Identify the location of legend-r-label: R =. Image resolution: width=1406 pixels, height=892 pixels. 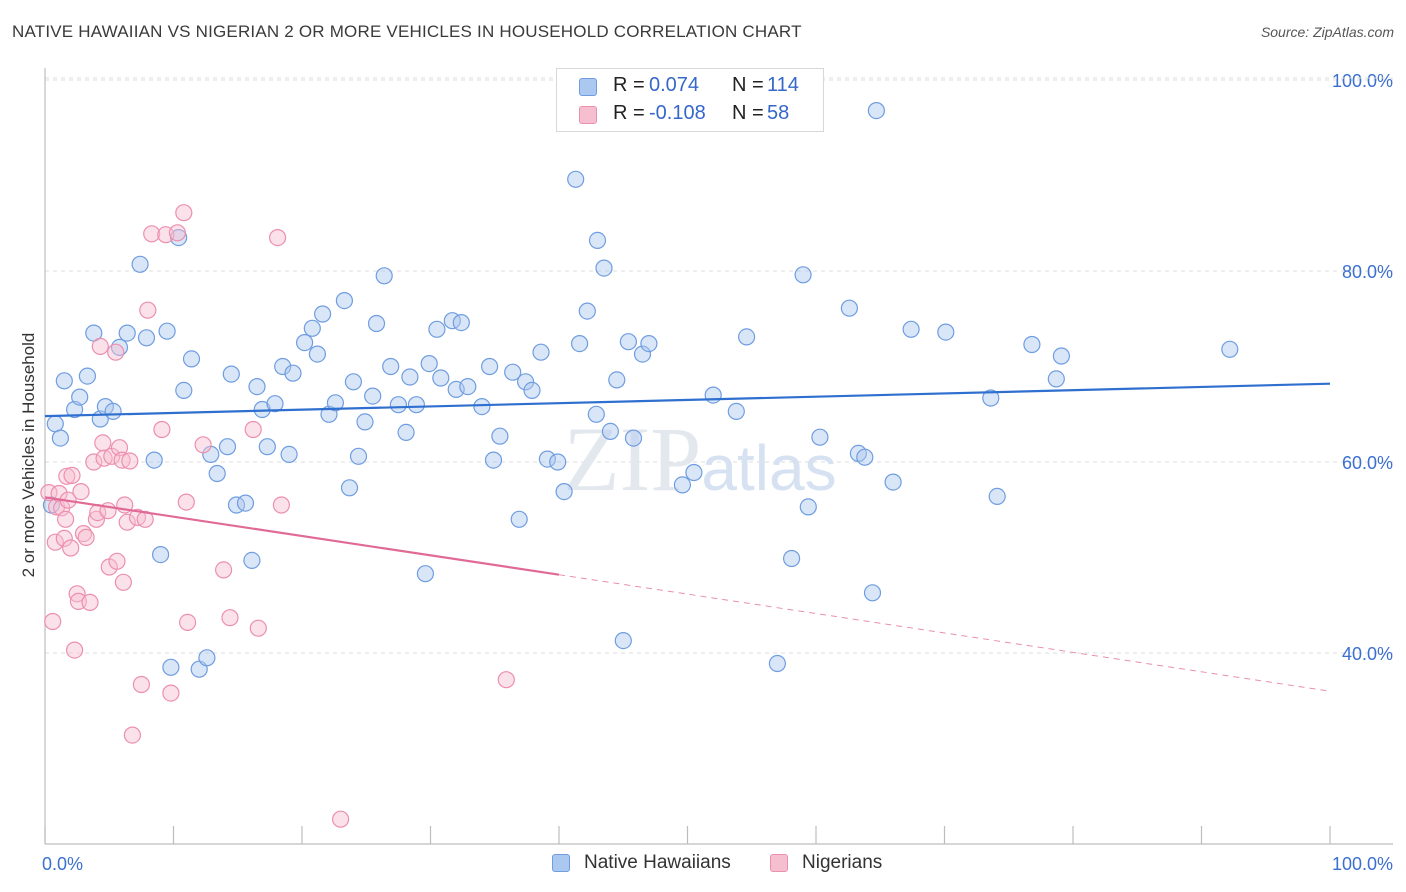
(629, 113).